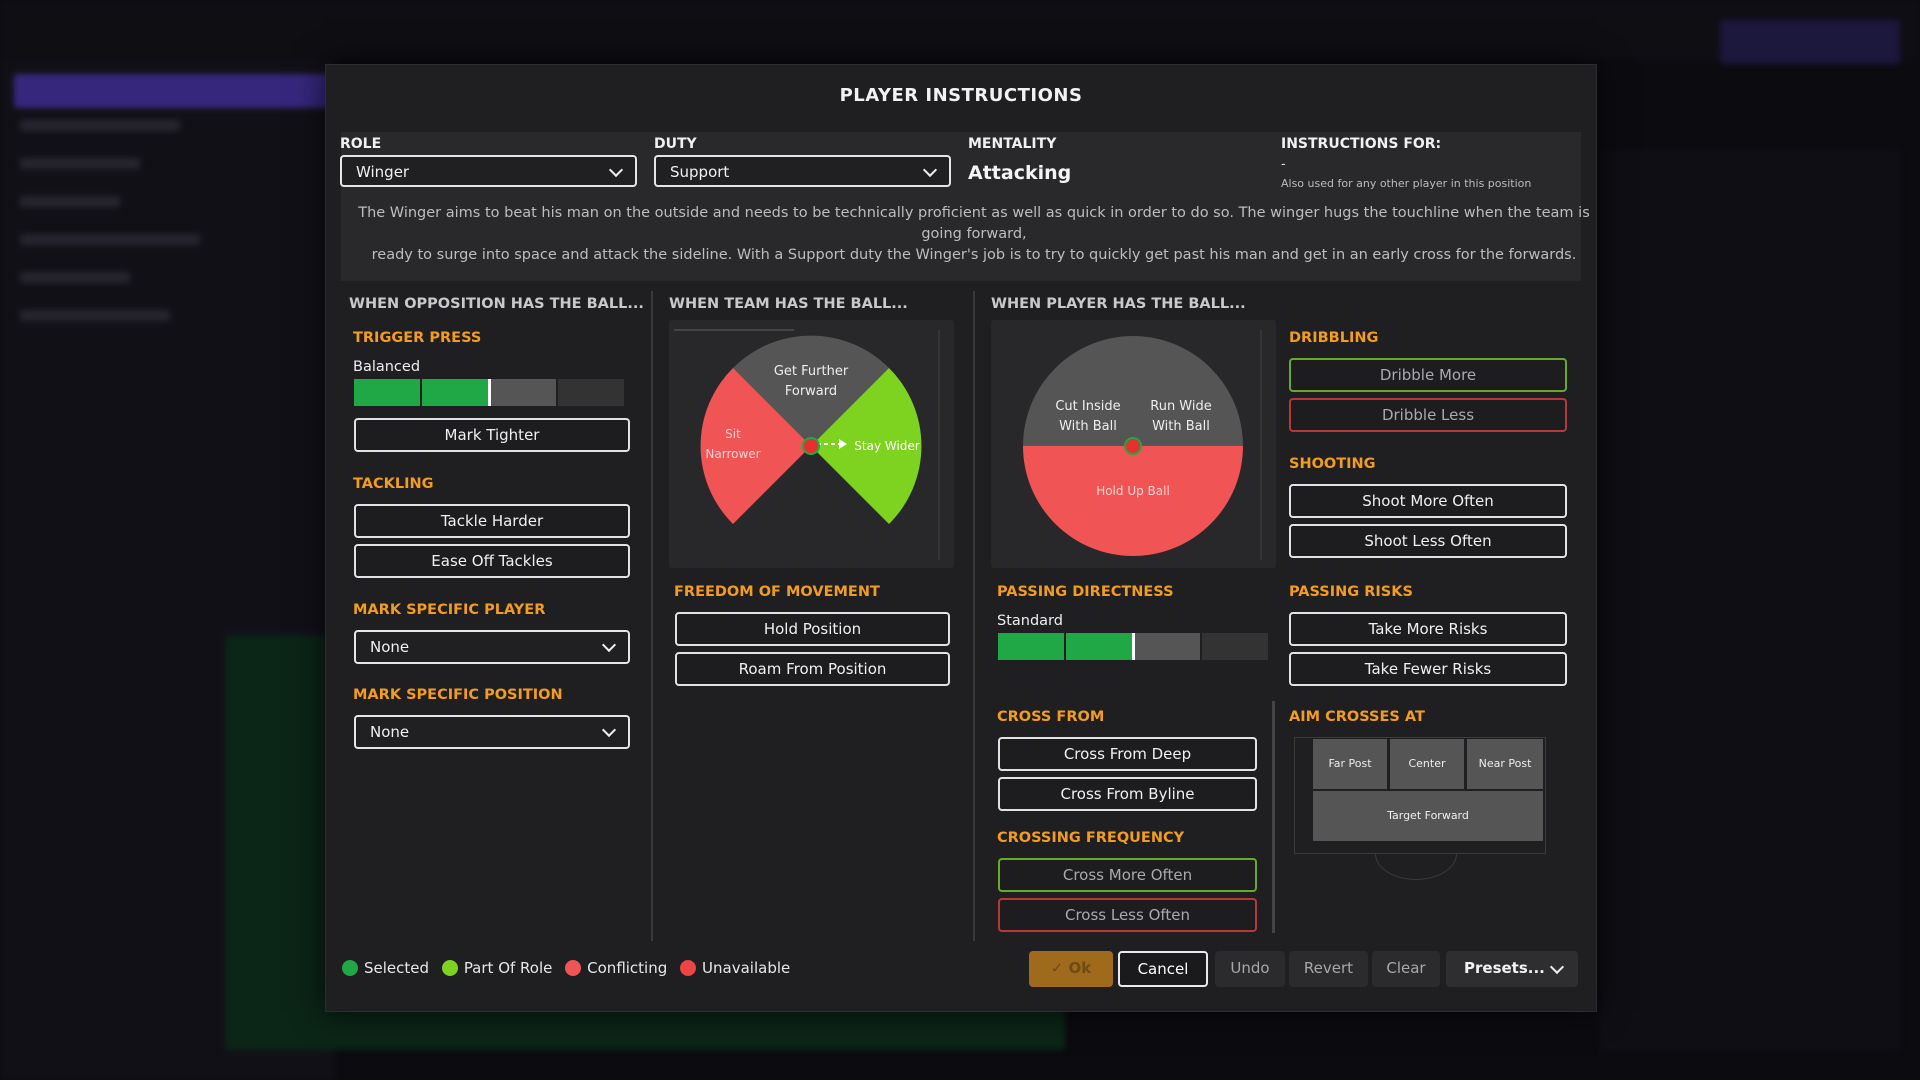 This screenshot has height=1080, width=1920. I want to click on shoot-more-often-button: Shoot More Often, so click(1428, 501).